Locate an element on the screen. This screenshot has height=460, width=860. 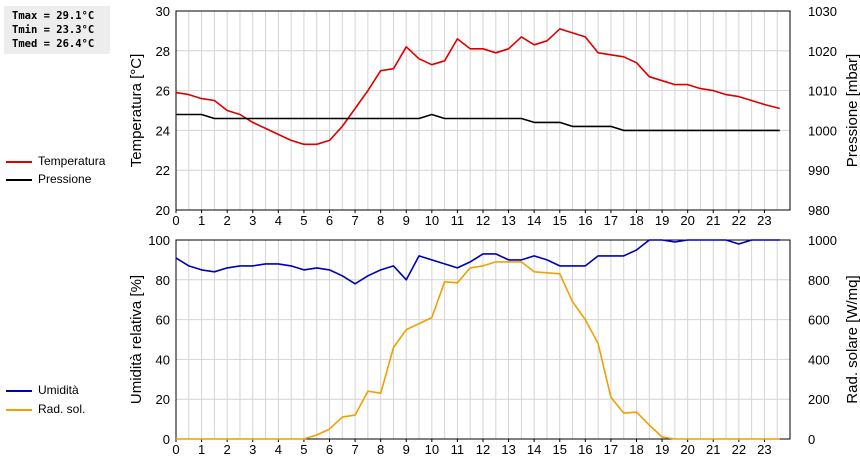
legend-temperatura-swatch is located at coordinates (19, 162).